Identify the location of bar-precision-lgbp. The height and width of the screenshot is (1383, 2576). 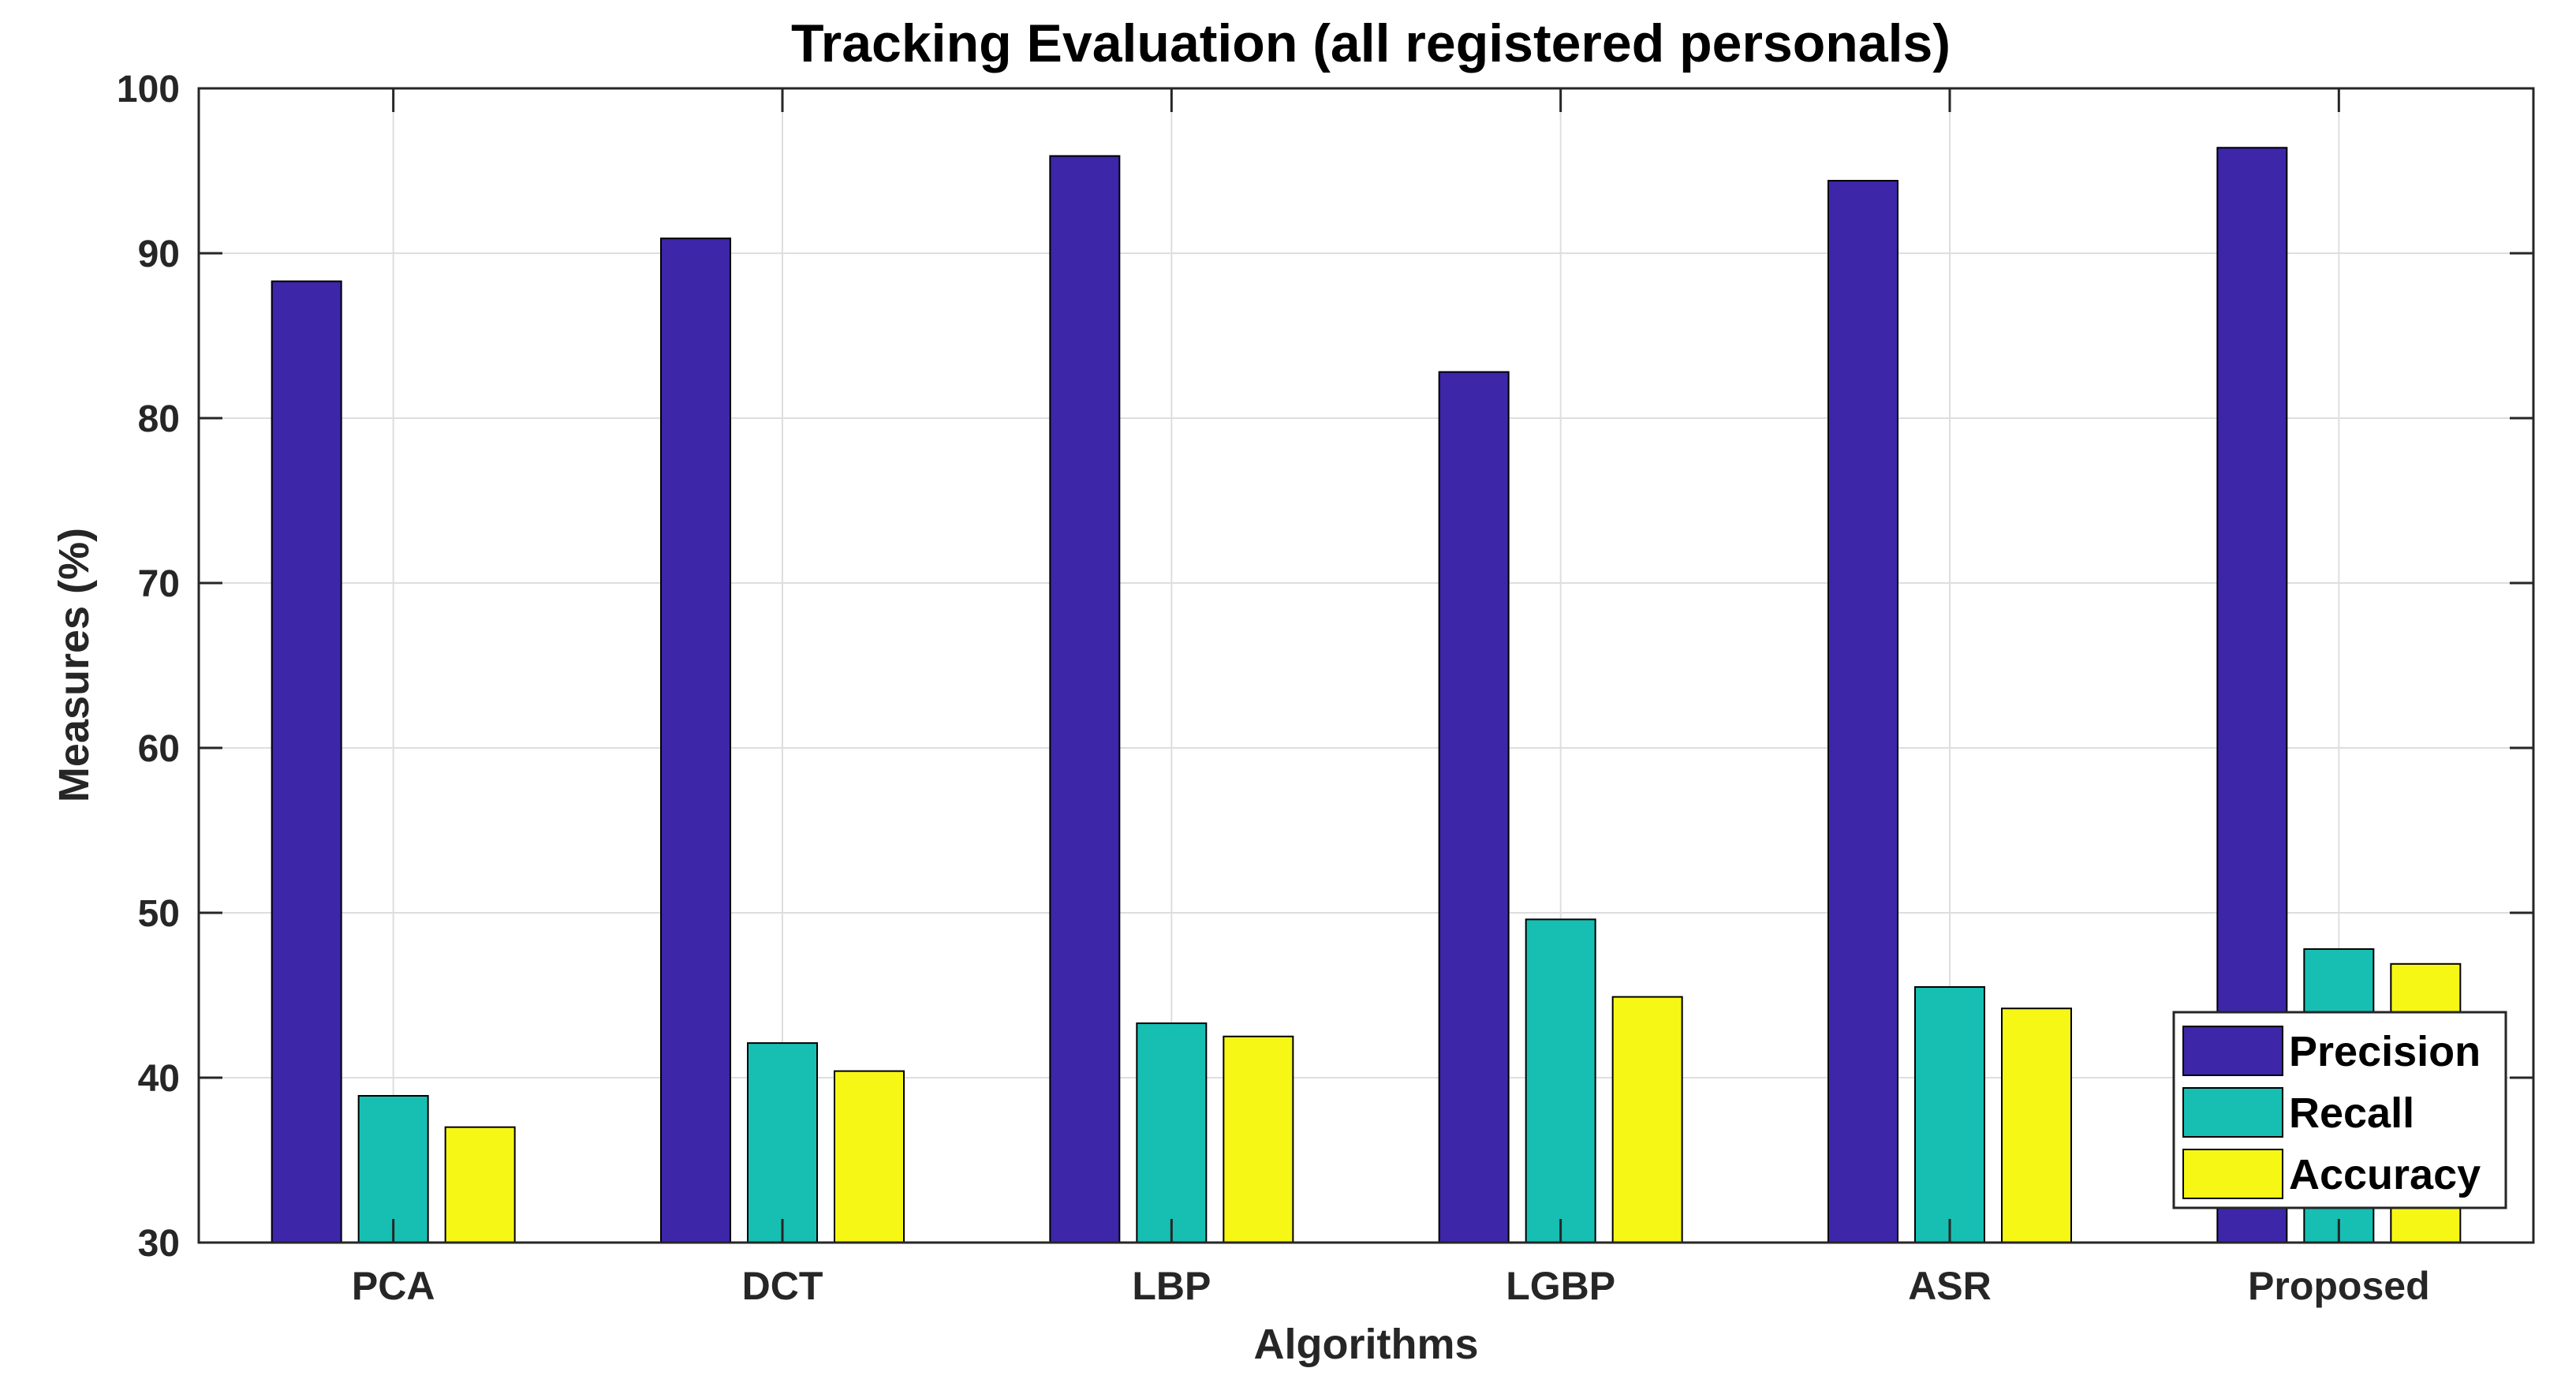
(1474, 807).